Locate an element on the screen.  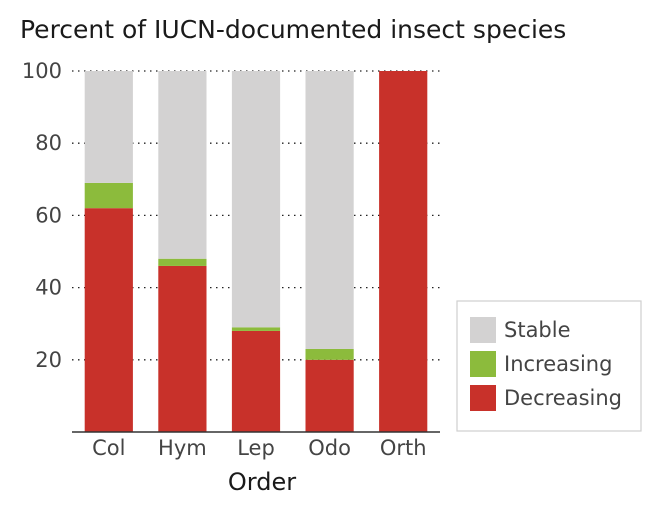
x-tick-label: Orth is located at coordinates (403, 448).